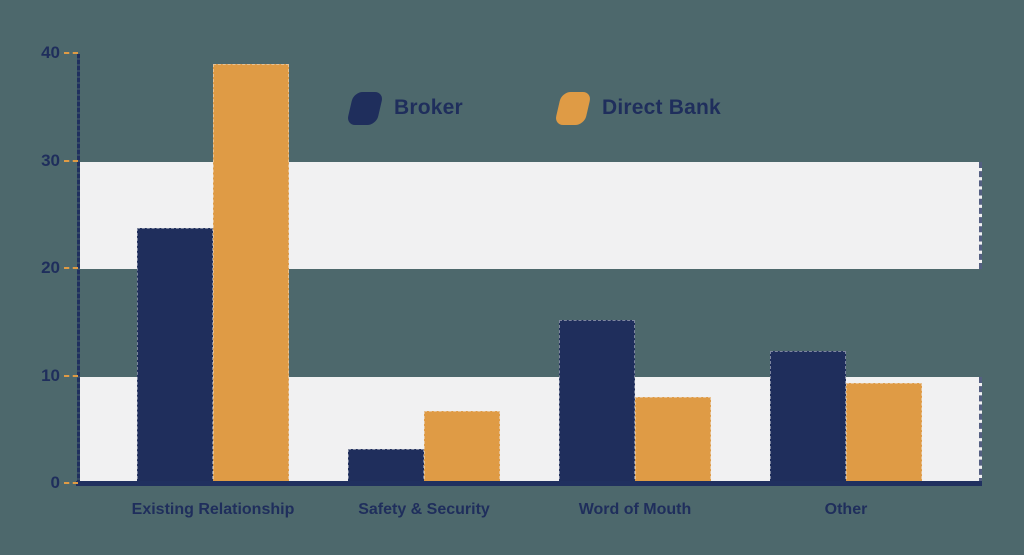 The width and height of the screenshot is (1024, 555). Describe the element at coordinates (597, 401) in the screenshot. I see `bar-broker-word-of-mouth` at that location.